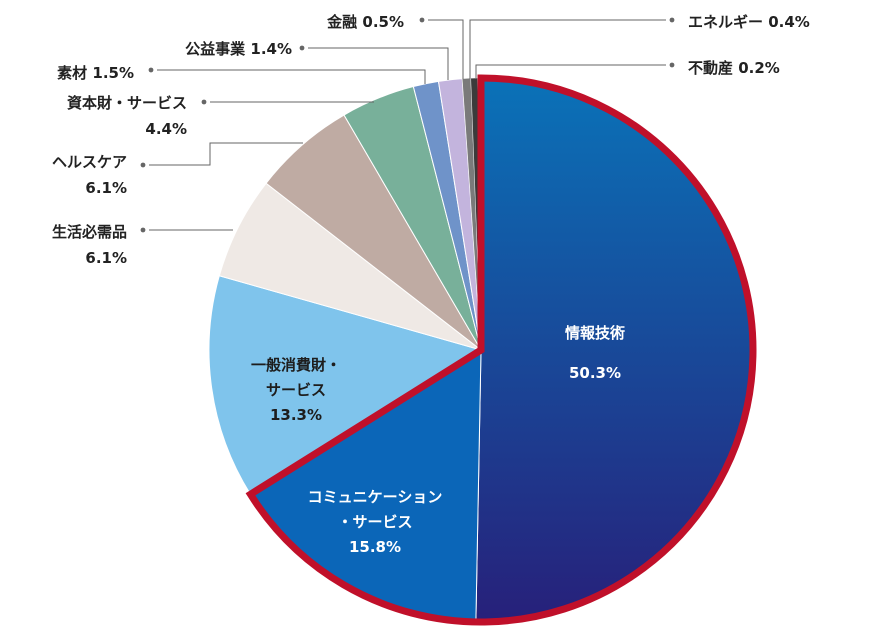  I want to click on slice-4-label: 生活必需品 6.1%, so click(89, 245).